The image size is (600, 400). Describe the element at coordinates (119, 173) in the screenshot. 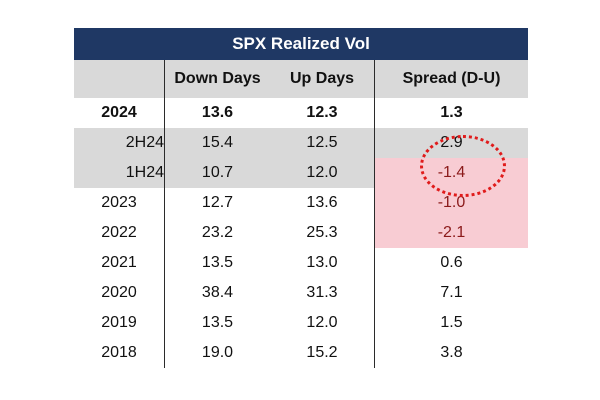

I see `row-label: 1H24` at that location.